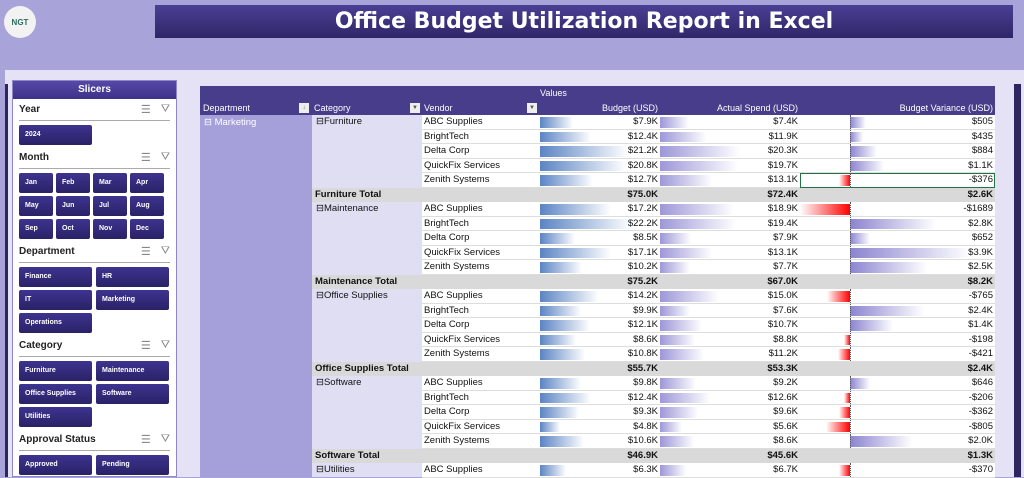 This screenshot has height=478, width=1024. I want to click on slicer-button: Office Supplies, so click(55, 394).